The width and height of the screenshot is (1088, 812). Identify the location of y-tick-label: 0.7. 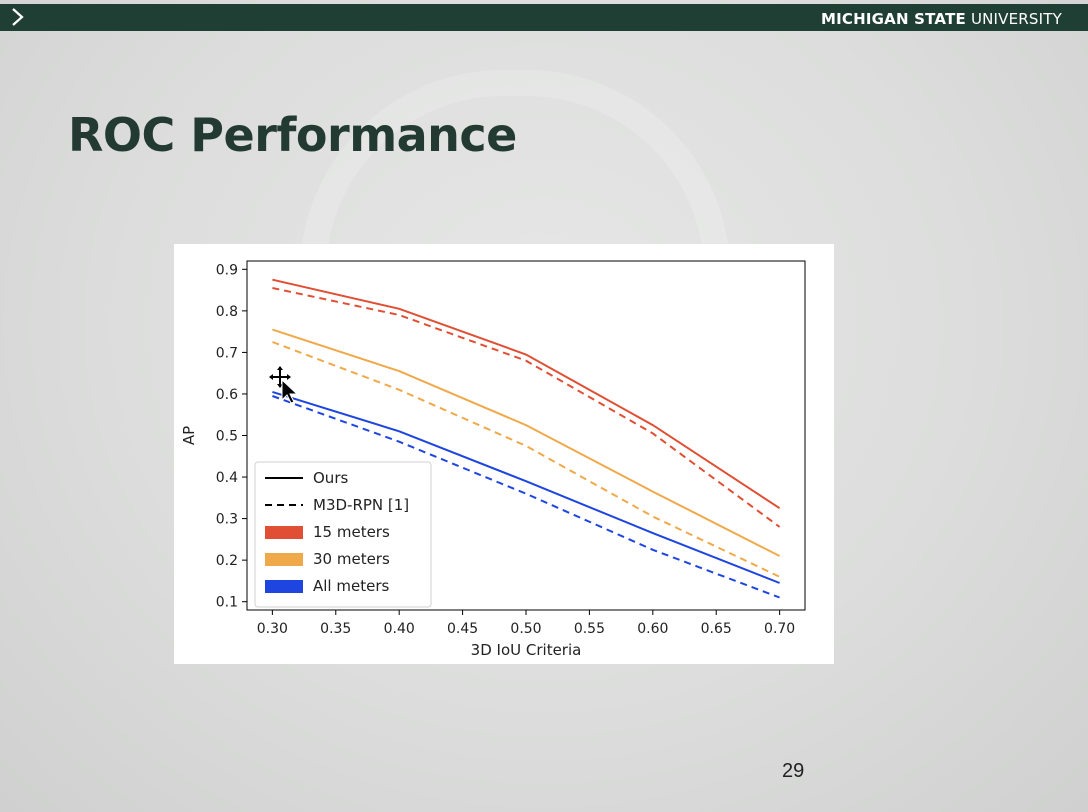
(227, 353).